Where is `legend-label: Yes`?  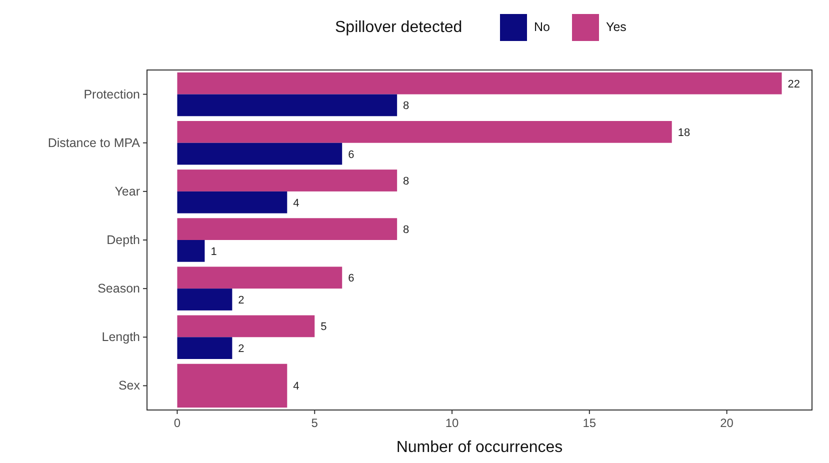 legend-label: Yes is located at coordinates (616, 27).